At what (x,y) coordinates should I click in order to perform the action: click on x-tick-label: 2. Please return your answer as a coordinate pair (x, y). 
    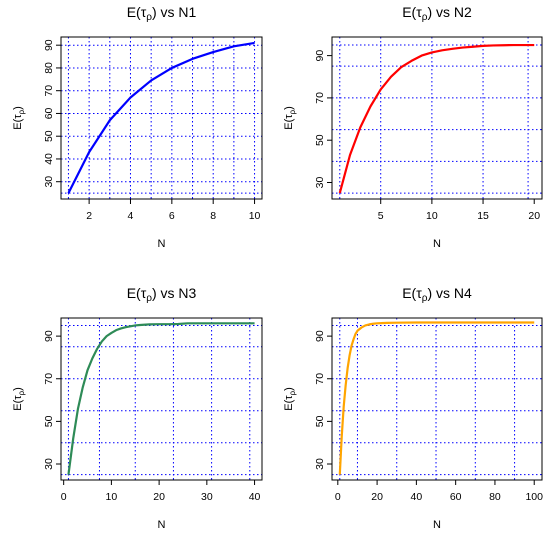
    Looking at the image, I should click on (89, 216).